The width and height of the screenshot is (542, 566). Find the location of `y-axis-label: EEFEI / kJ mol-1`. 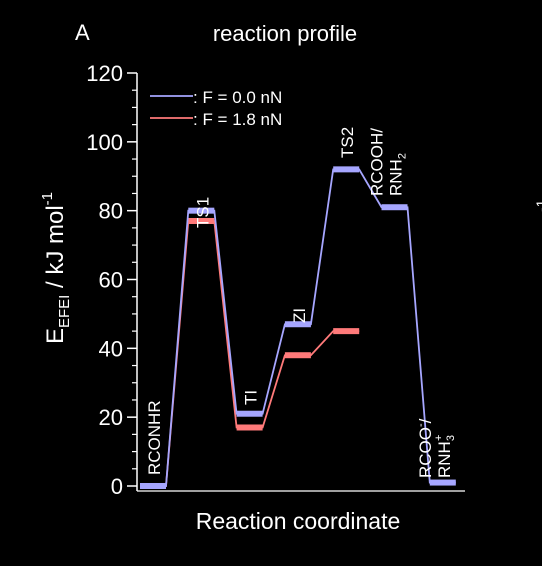

y-axis-label: EEFEI / kJ mol-1 is located at coordinates (56, 268).